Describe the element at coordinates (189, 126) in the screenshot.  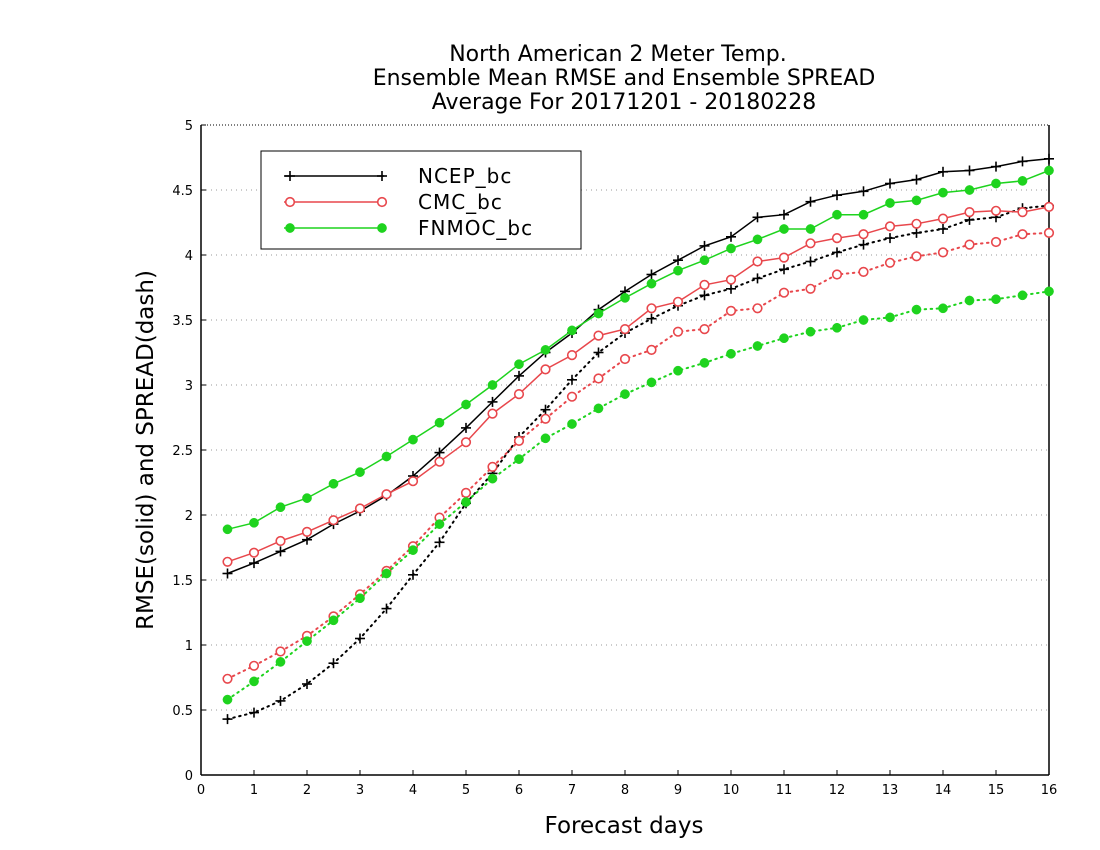
I see `y-tick-label-10: 5` at that location.